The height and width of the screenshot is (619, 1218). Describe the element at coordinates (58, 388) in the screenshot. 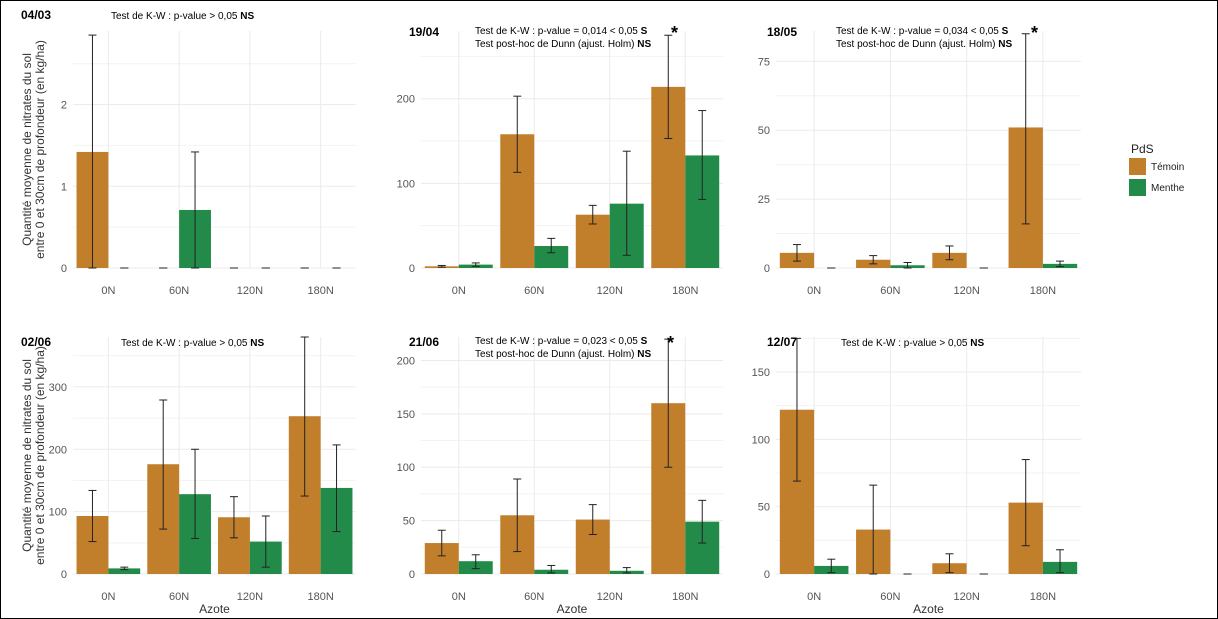

I see `y-tick-label: 300` at that location.